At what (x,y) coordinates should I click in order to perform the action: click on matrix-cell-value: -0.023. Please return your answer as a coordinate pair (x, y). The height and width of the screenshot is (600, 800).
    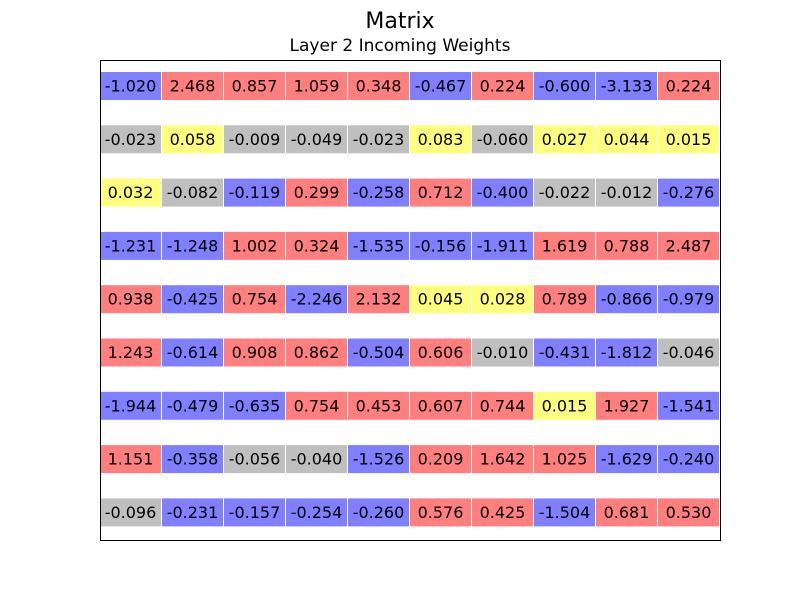
    Looking at the image, I should click on (131, 139).